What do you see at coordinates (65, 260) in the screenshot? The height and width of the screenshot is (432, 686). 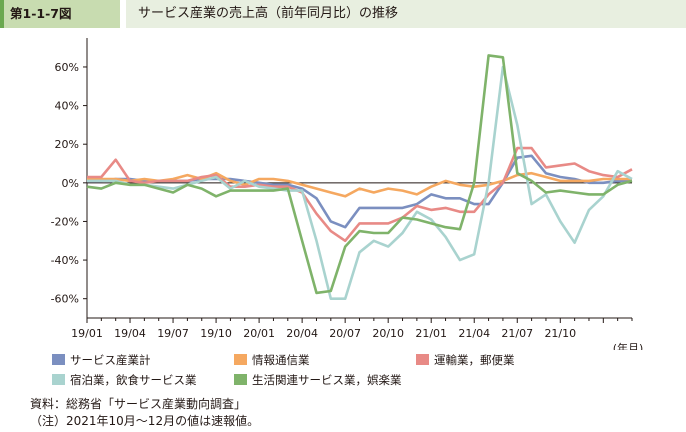 I see `y-tick-label: -40%` at bounding box center [65, 260].